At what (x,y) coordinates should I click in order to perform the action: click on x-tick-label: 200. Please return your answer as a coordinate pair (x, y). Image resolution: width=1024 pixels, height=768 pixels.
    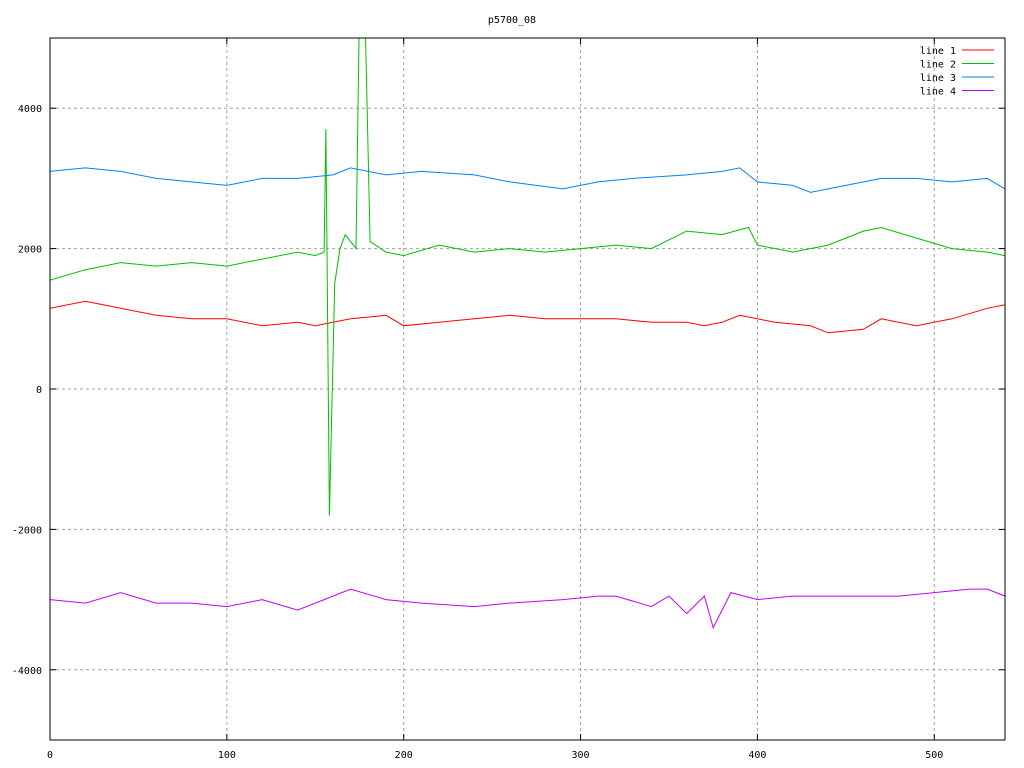
    Looking at the image, I should click on (404, 755).